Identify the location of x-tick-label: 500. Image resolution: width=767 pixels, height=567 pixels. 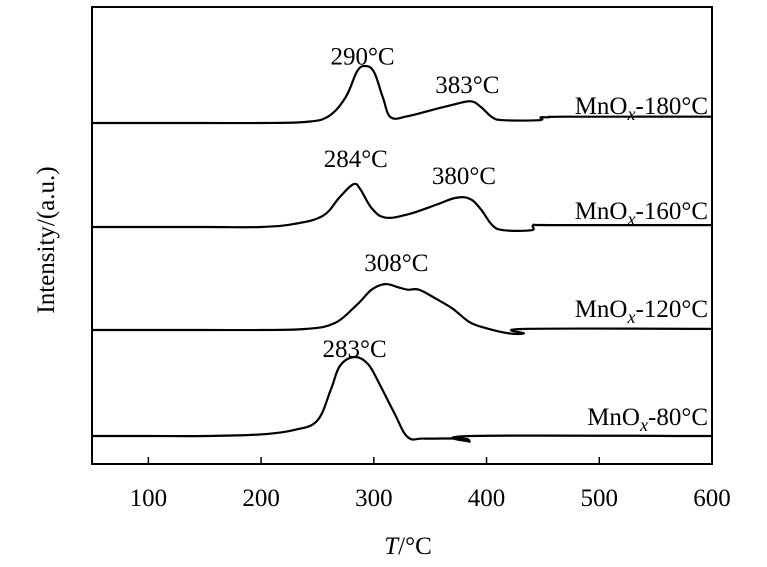
(600, 498).